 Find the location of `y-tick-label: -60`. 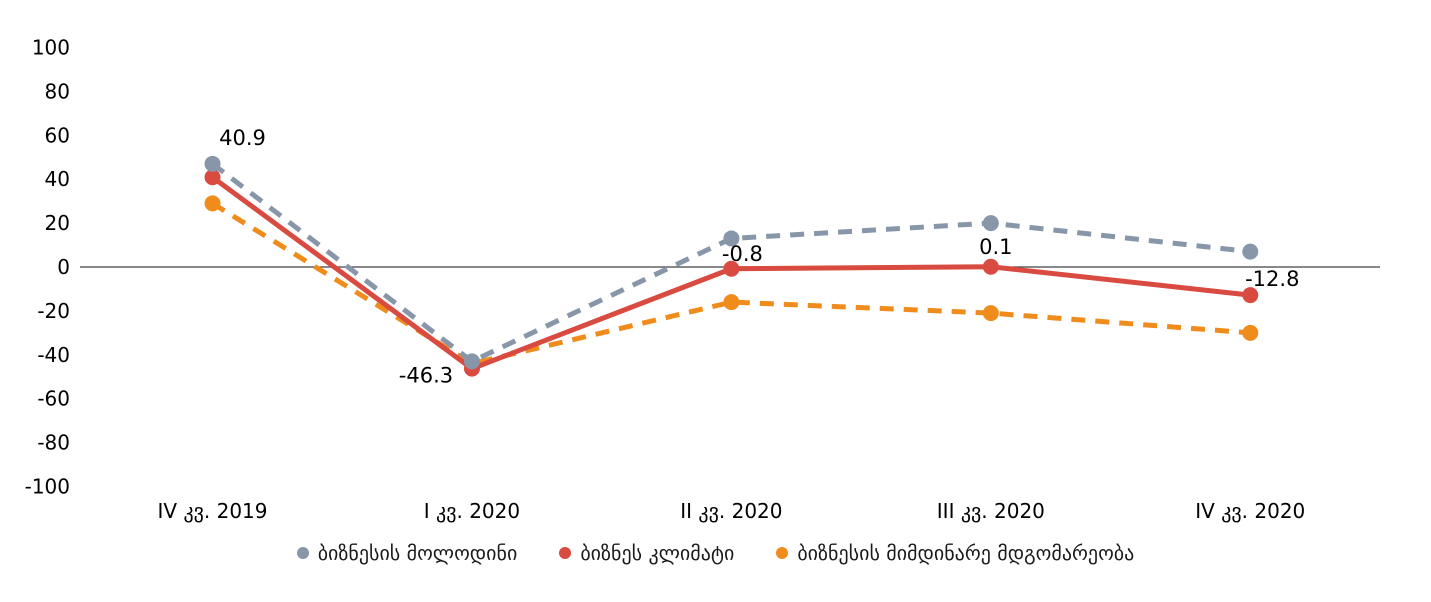

y-tick-label: -60 is located at coordinates (53, 399).